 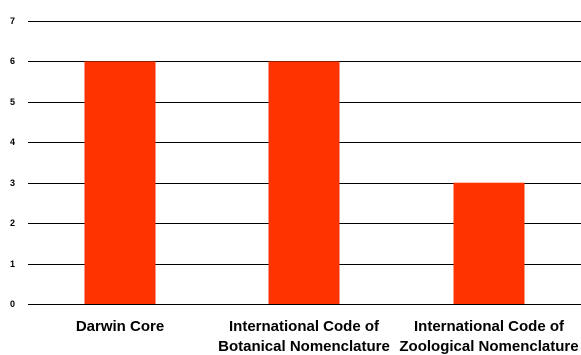 What do you see at coordinates (488, 346) in the screenshot?
I see `x-category-label: Zoological Nomenclature` at bounding box center [488, 346].